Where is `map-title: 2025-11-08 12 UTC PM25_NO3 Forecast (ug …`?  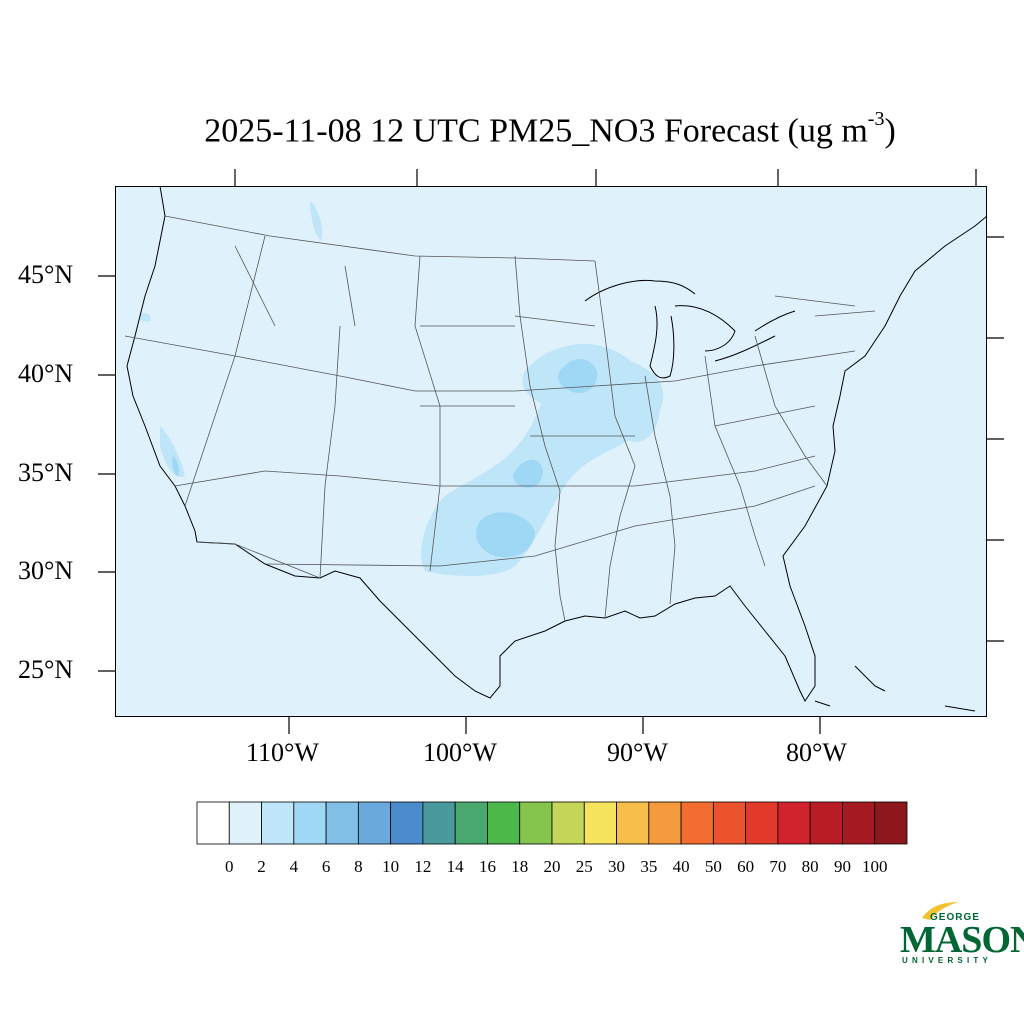 map-title: 2025-11-08 12 UTC PM25_NO3 Forecast (ug … is located at coordinates (550, 129).